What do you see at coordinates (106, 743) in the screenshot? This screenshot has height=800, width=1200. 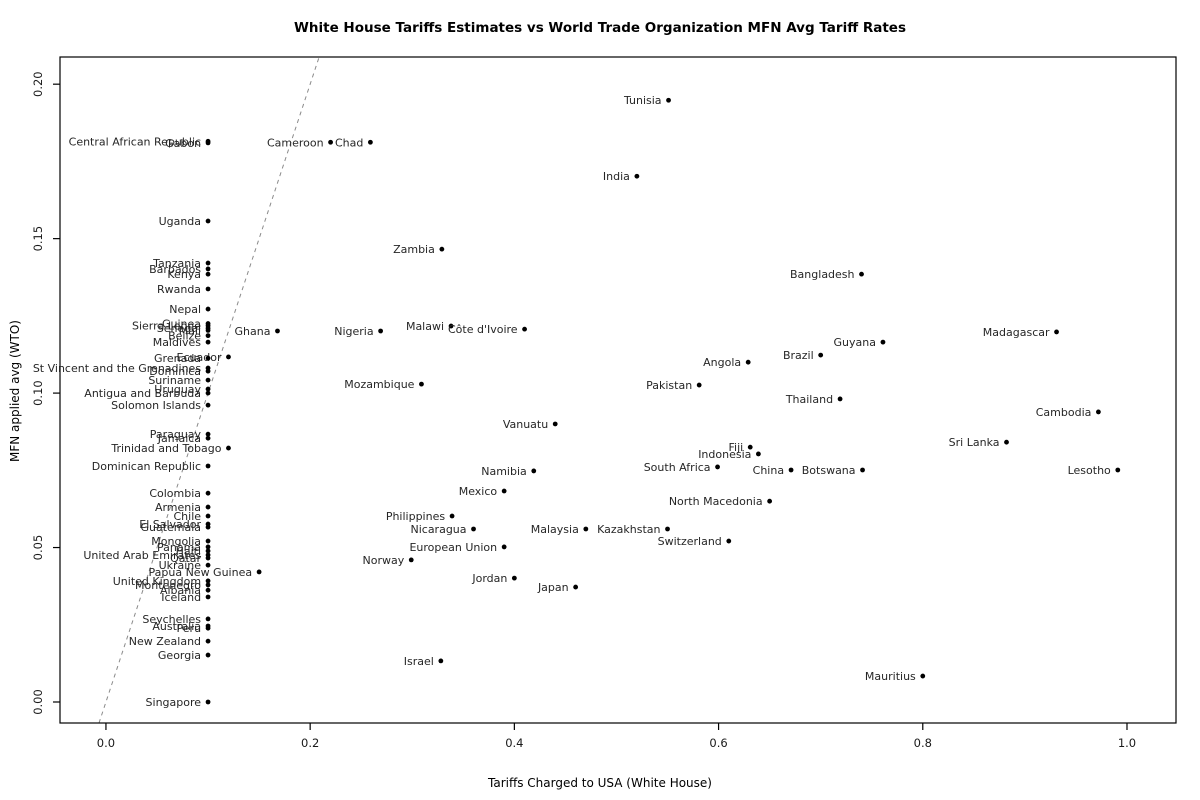 I see `x-tick-label: 0.0` at bounding box center [106, 743].